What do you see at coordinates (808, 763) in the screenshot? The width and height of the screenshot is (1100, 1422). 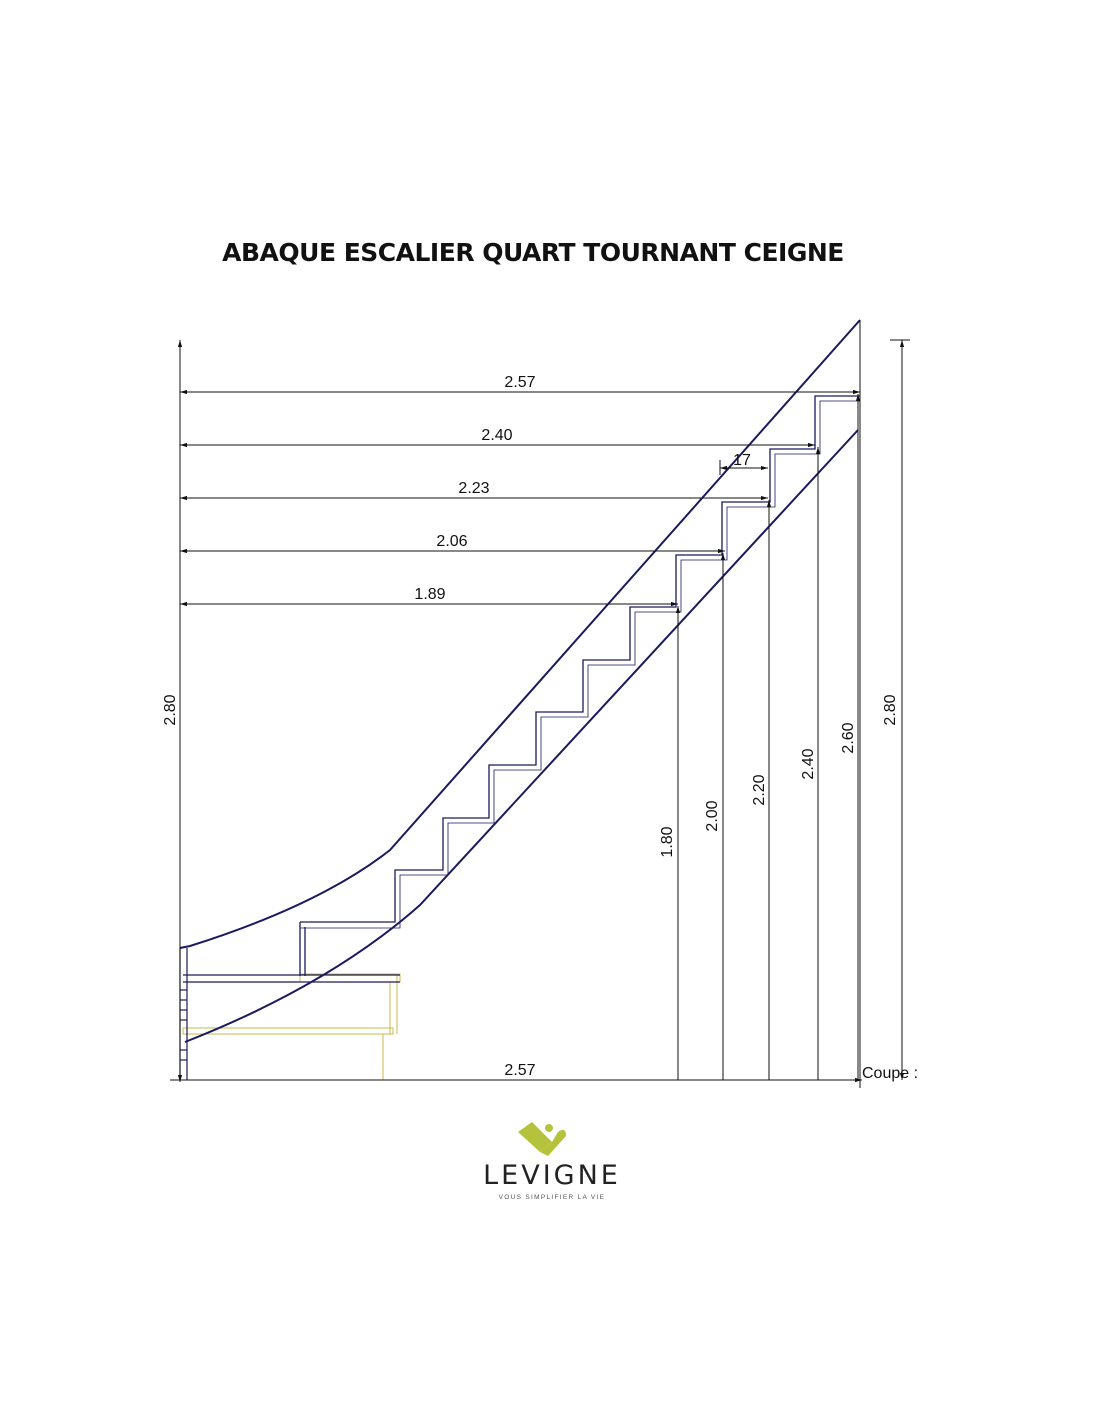 I see `label-vertical-3: 2.40` at bounding box center [808, 763].